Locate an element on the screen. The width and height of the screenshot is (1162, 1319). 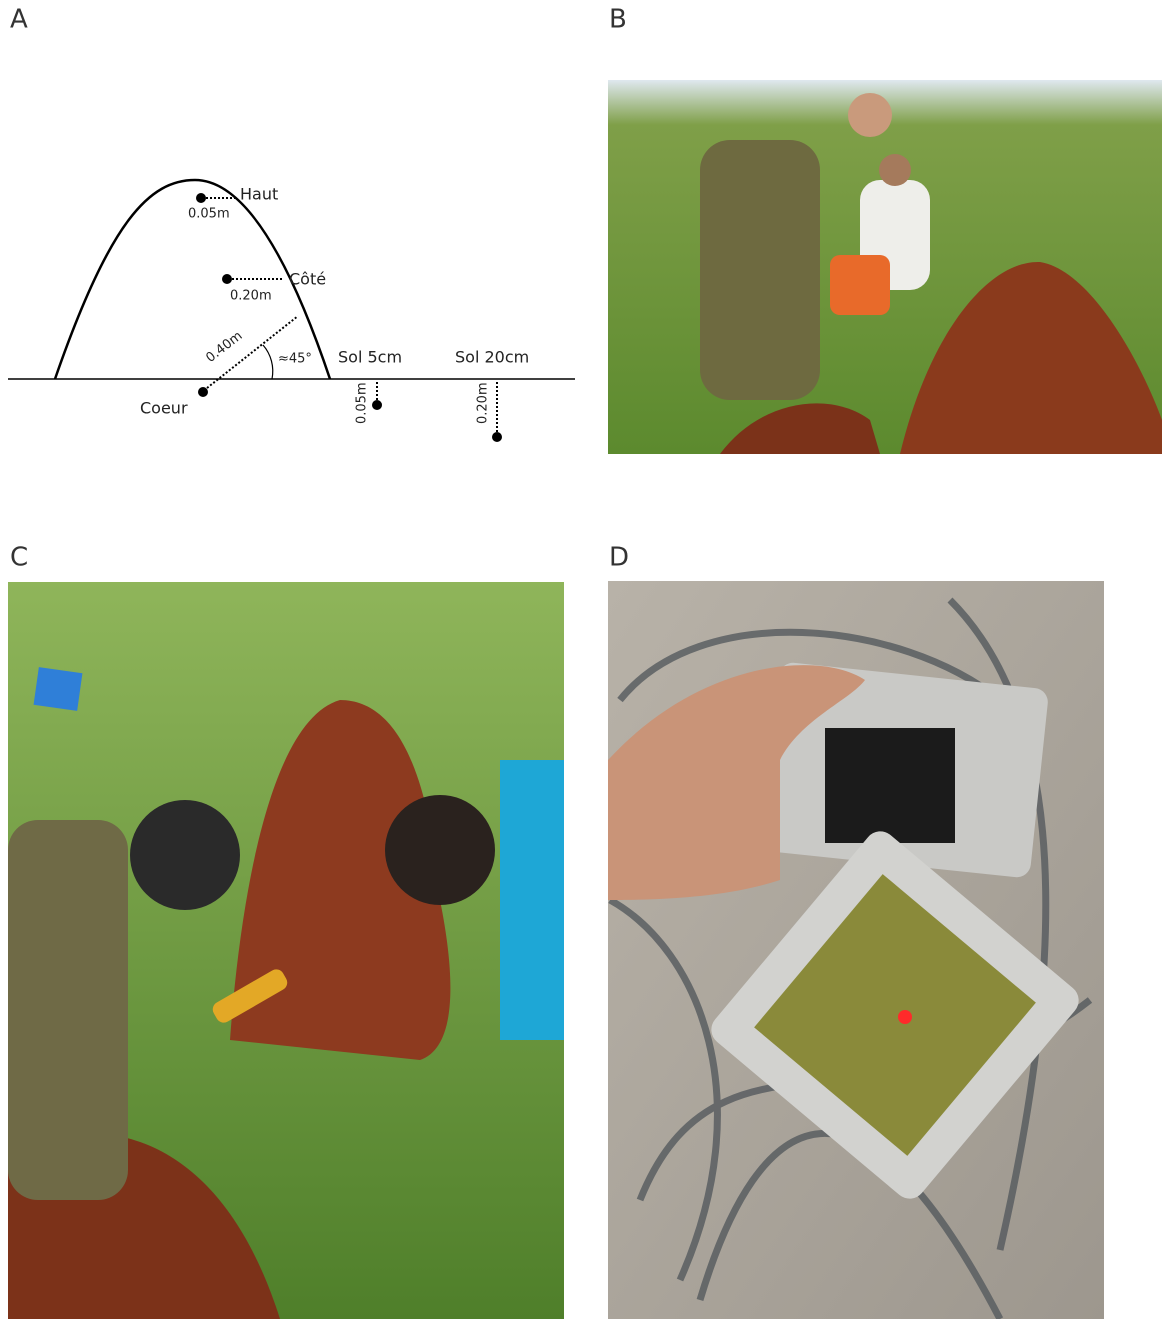
sensor-label: Côté is located at coordinates (307, 279).